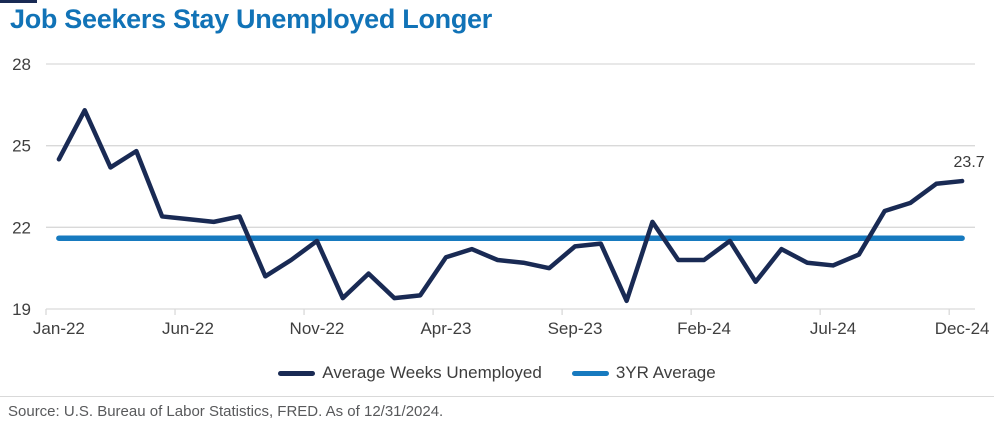 This screenshot has height=436, width=994. Describe the element at coordinates (21, 64) in the screenshot. I see `y-axis-label: 28` at that location.